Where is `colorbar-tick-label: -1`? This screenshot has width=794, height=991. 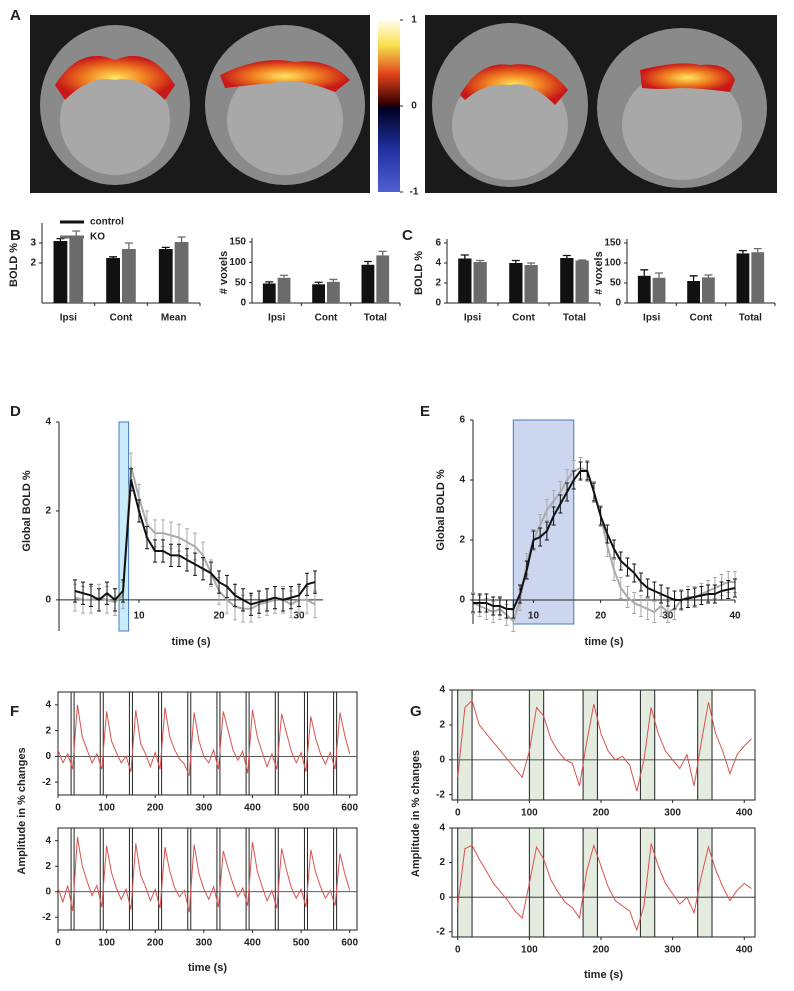
colorbar-tick-label: -1 is located at coordinates (414, 192).